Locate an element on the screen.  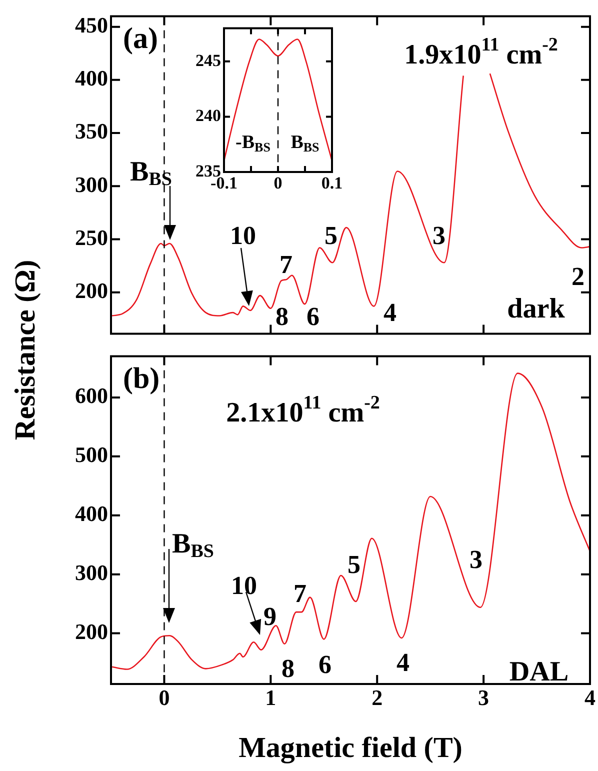
annotation: 9 is located at coordinates (270, 616).